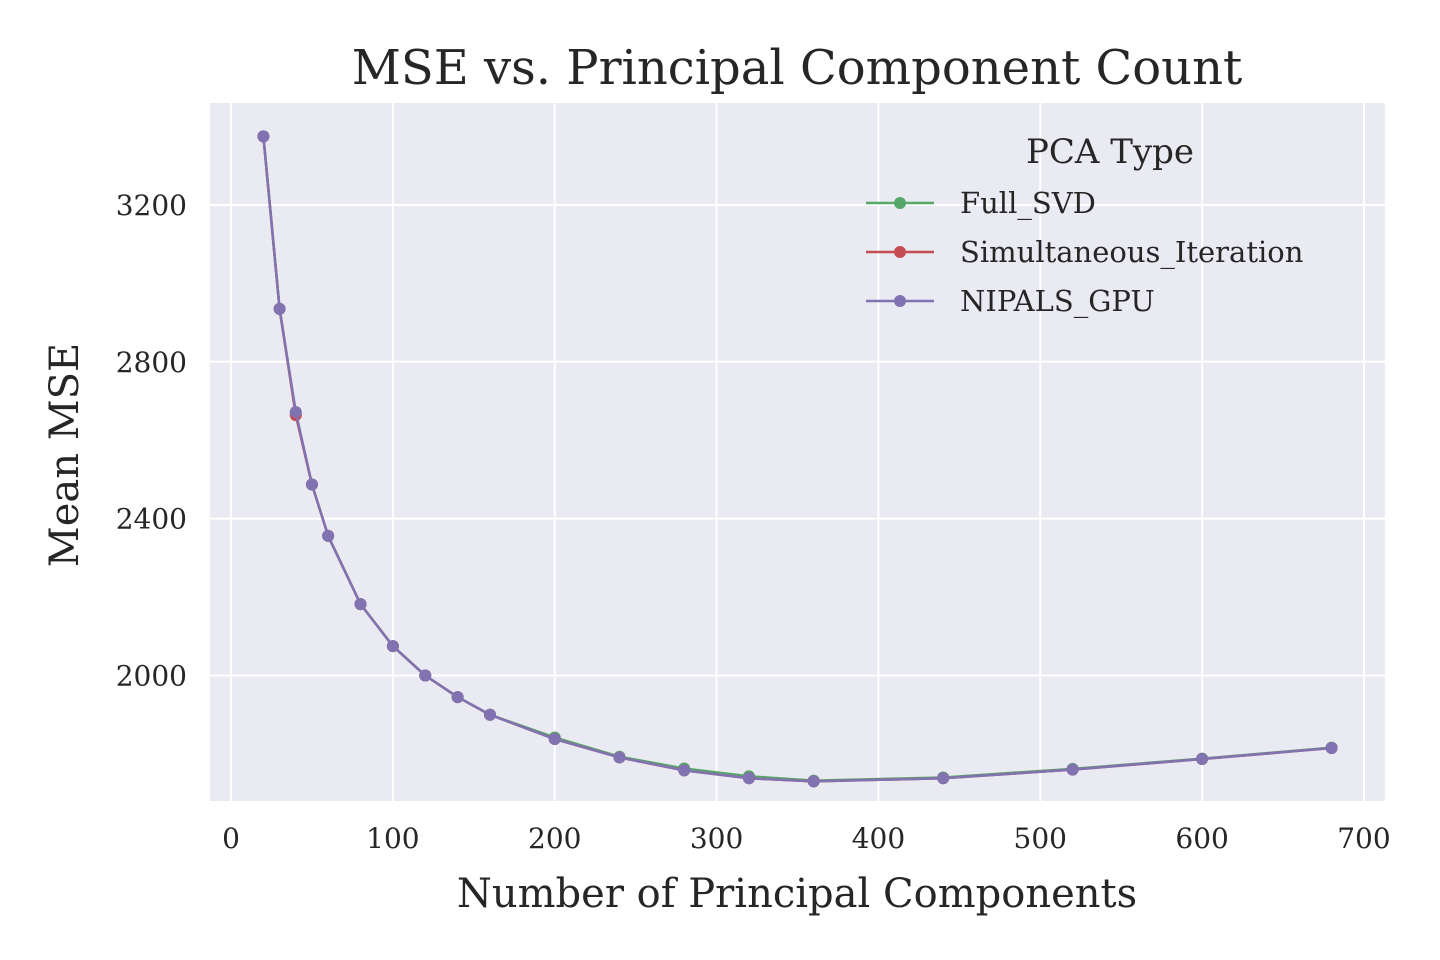 The image size is (1440, 960). Describe the element at coordinates (151, 519) in the screenshot. I see `y-tick-label: 2400` at that location.